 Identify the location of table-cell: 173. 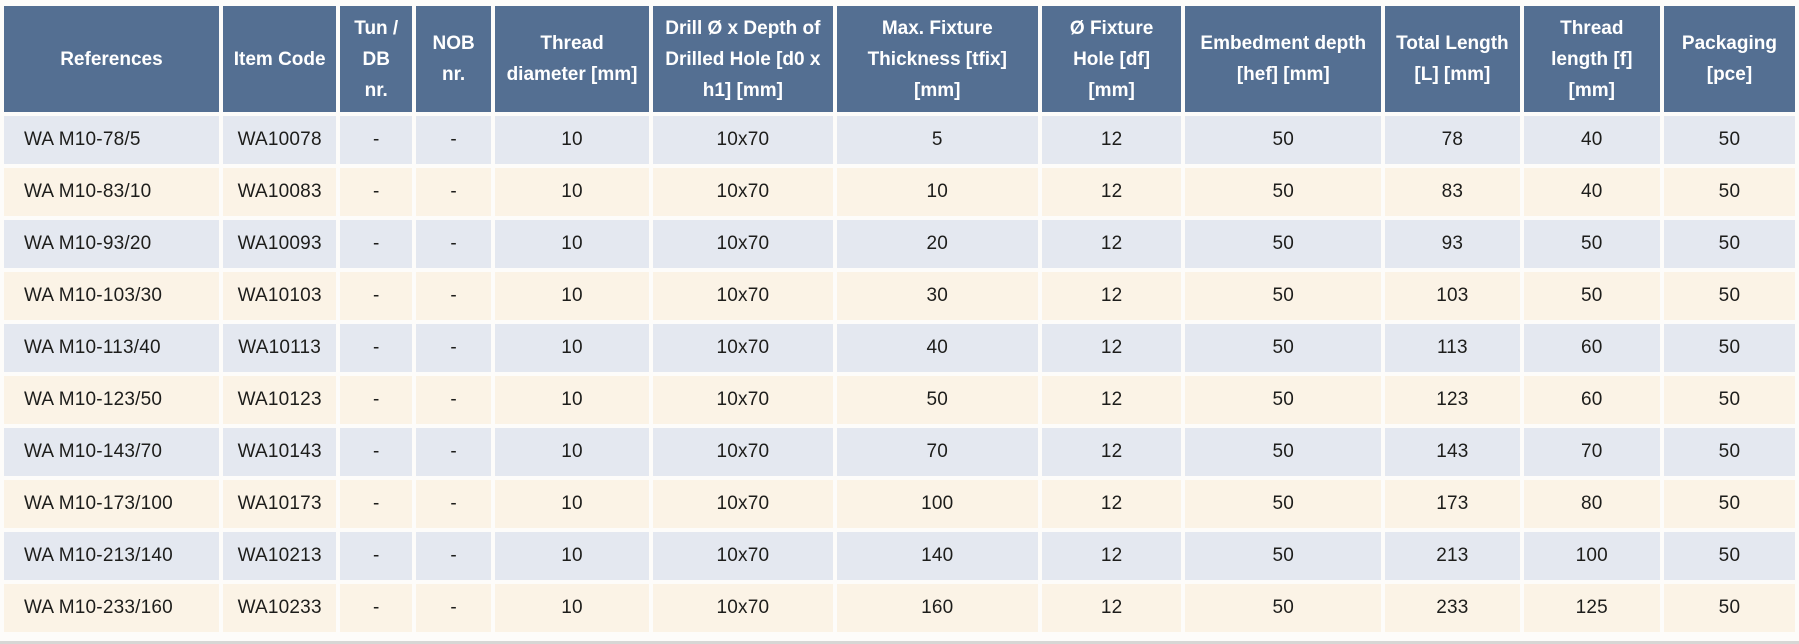
(1452, 504).